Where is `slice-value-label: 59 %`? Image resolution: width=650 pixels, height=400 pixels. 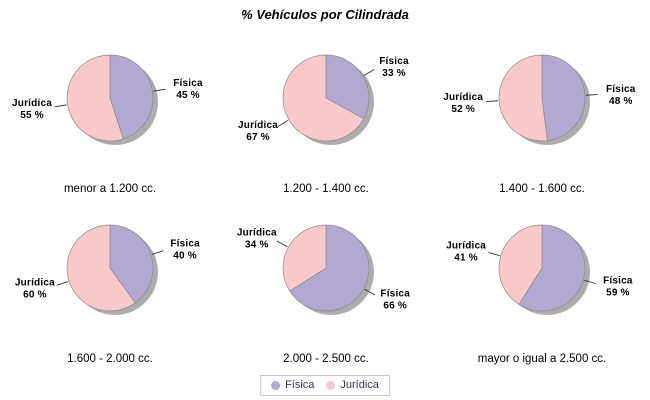 slice-value-label: 59 % is located at coordinates (618, 293).